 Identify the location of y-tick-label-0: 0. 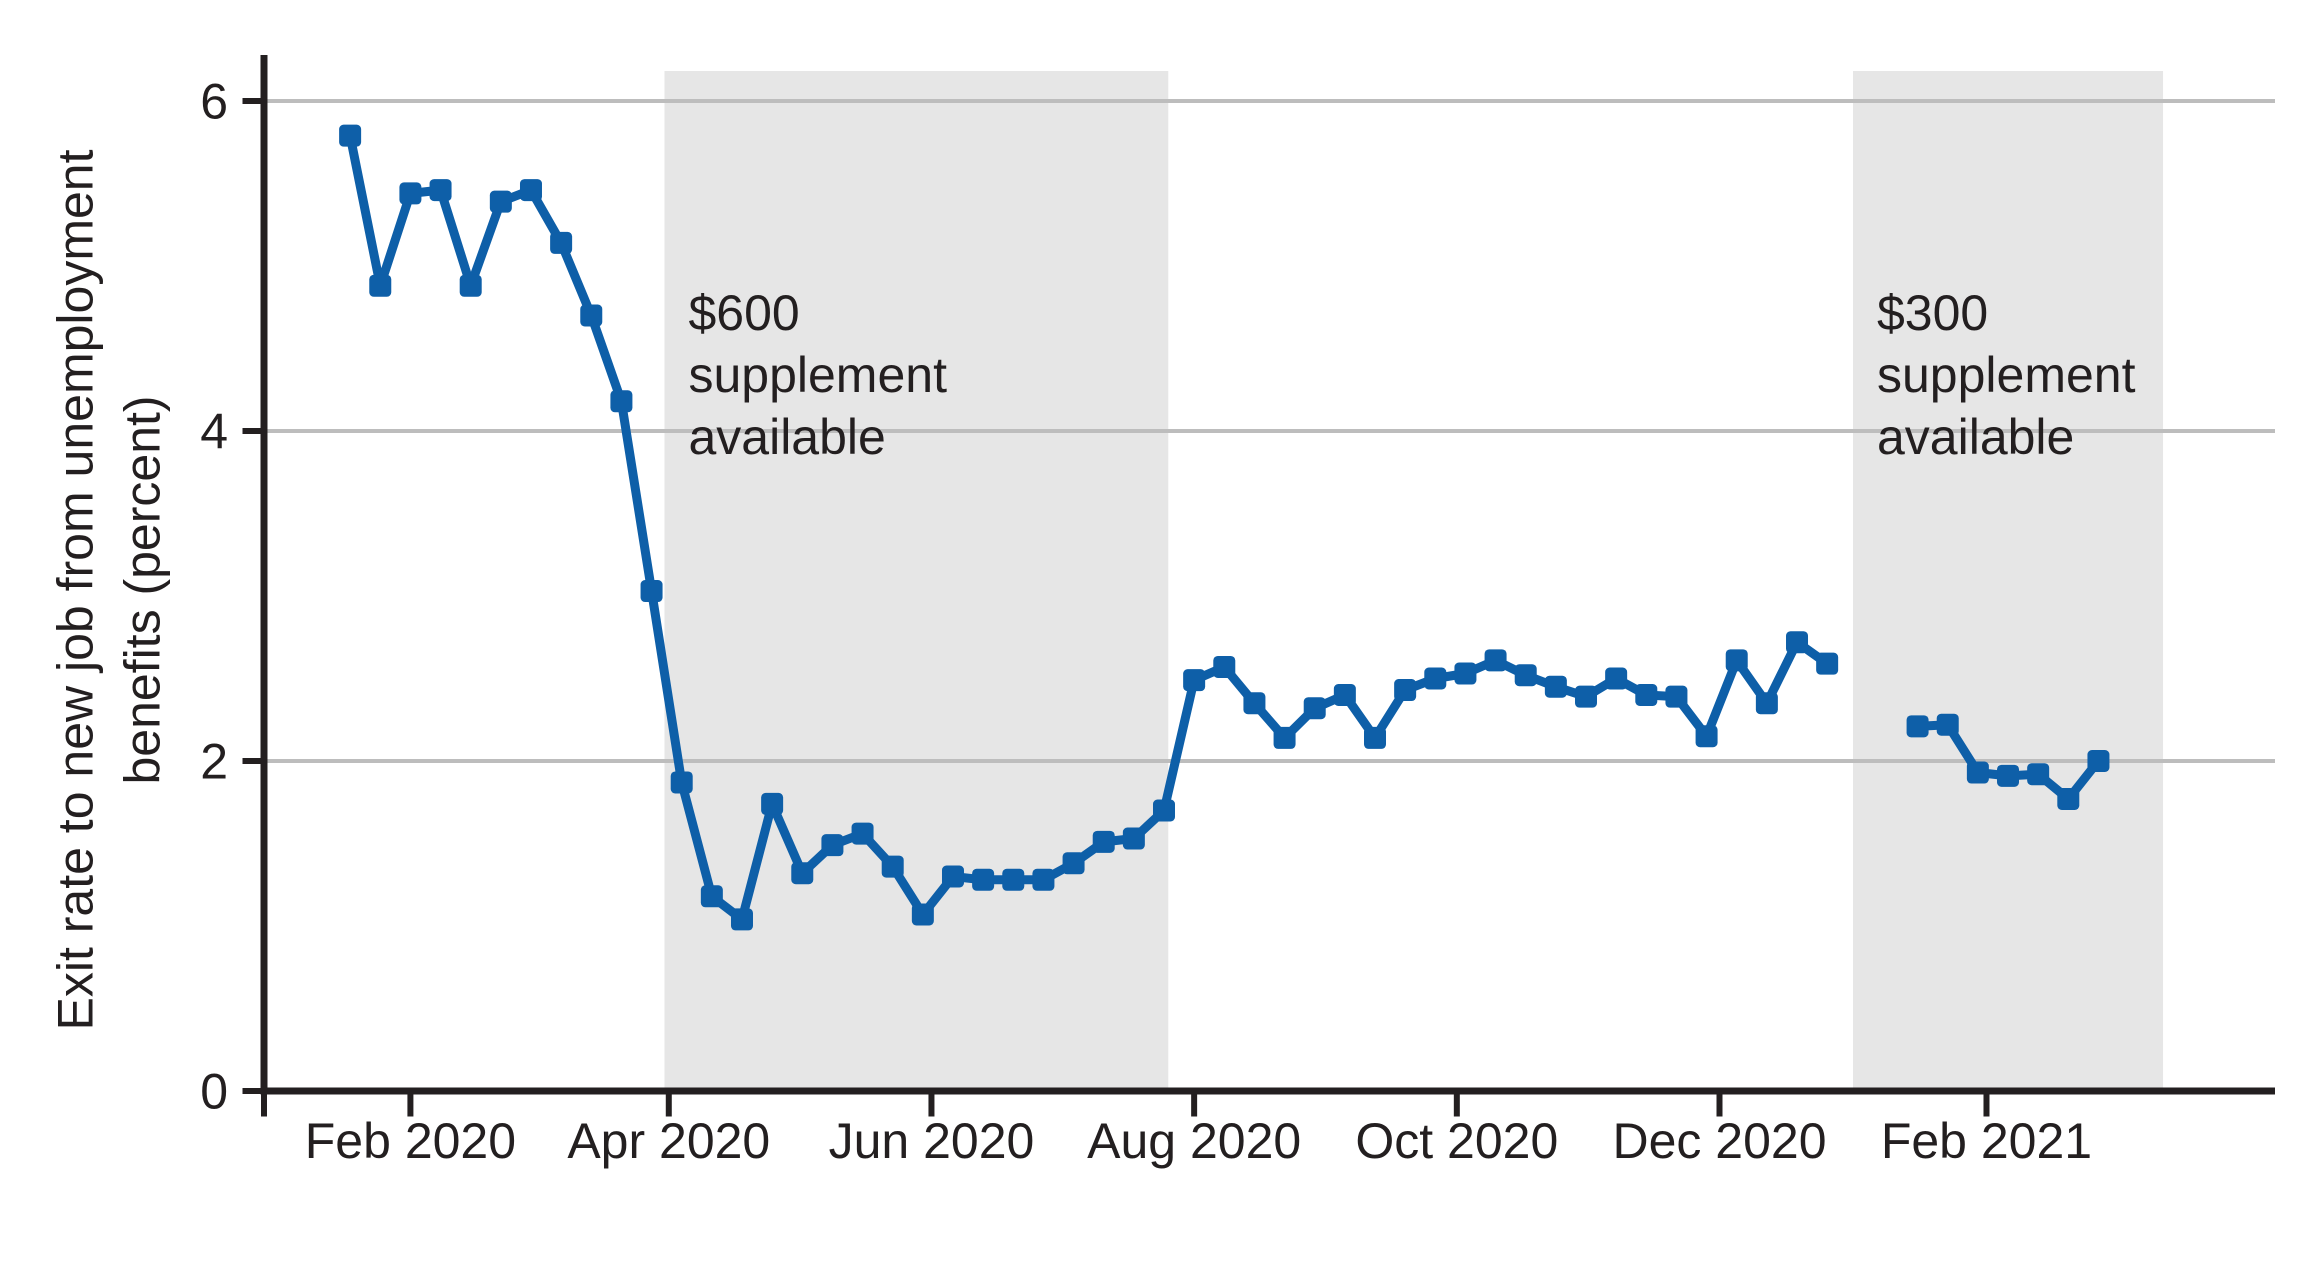
(214, 1092).